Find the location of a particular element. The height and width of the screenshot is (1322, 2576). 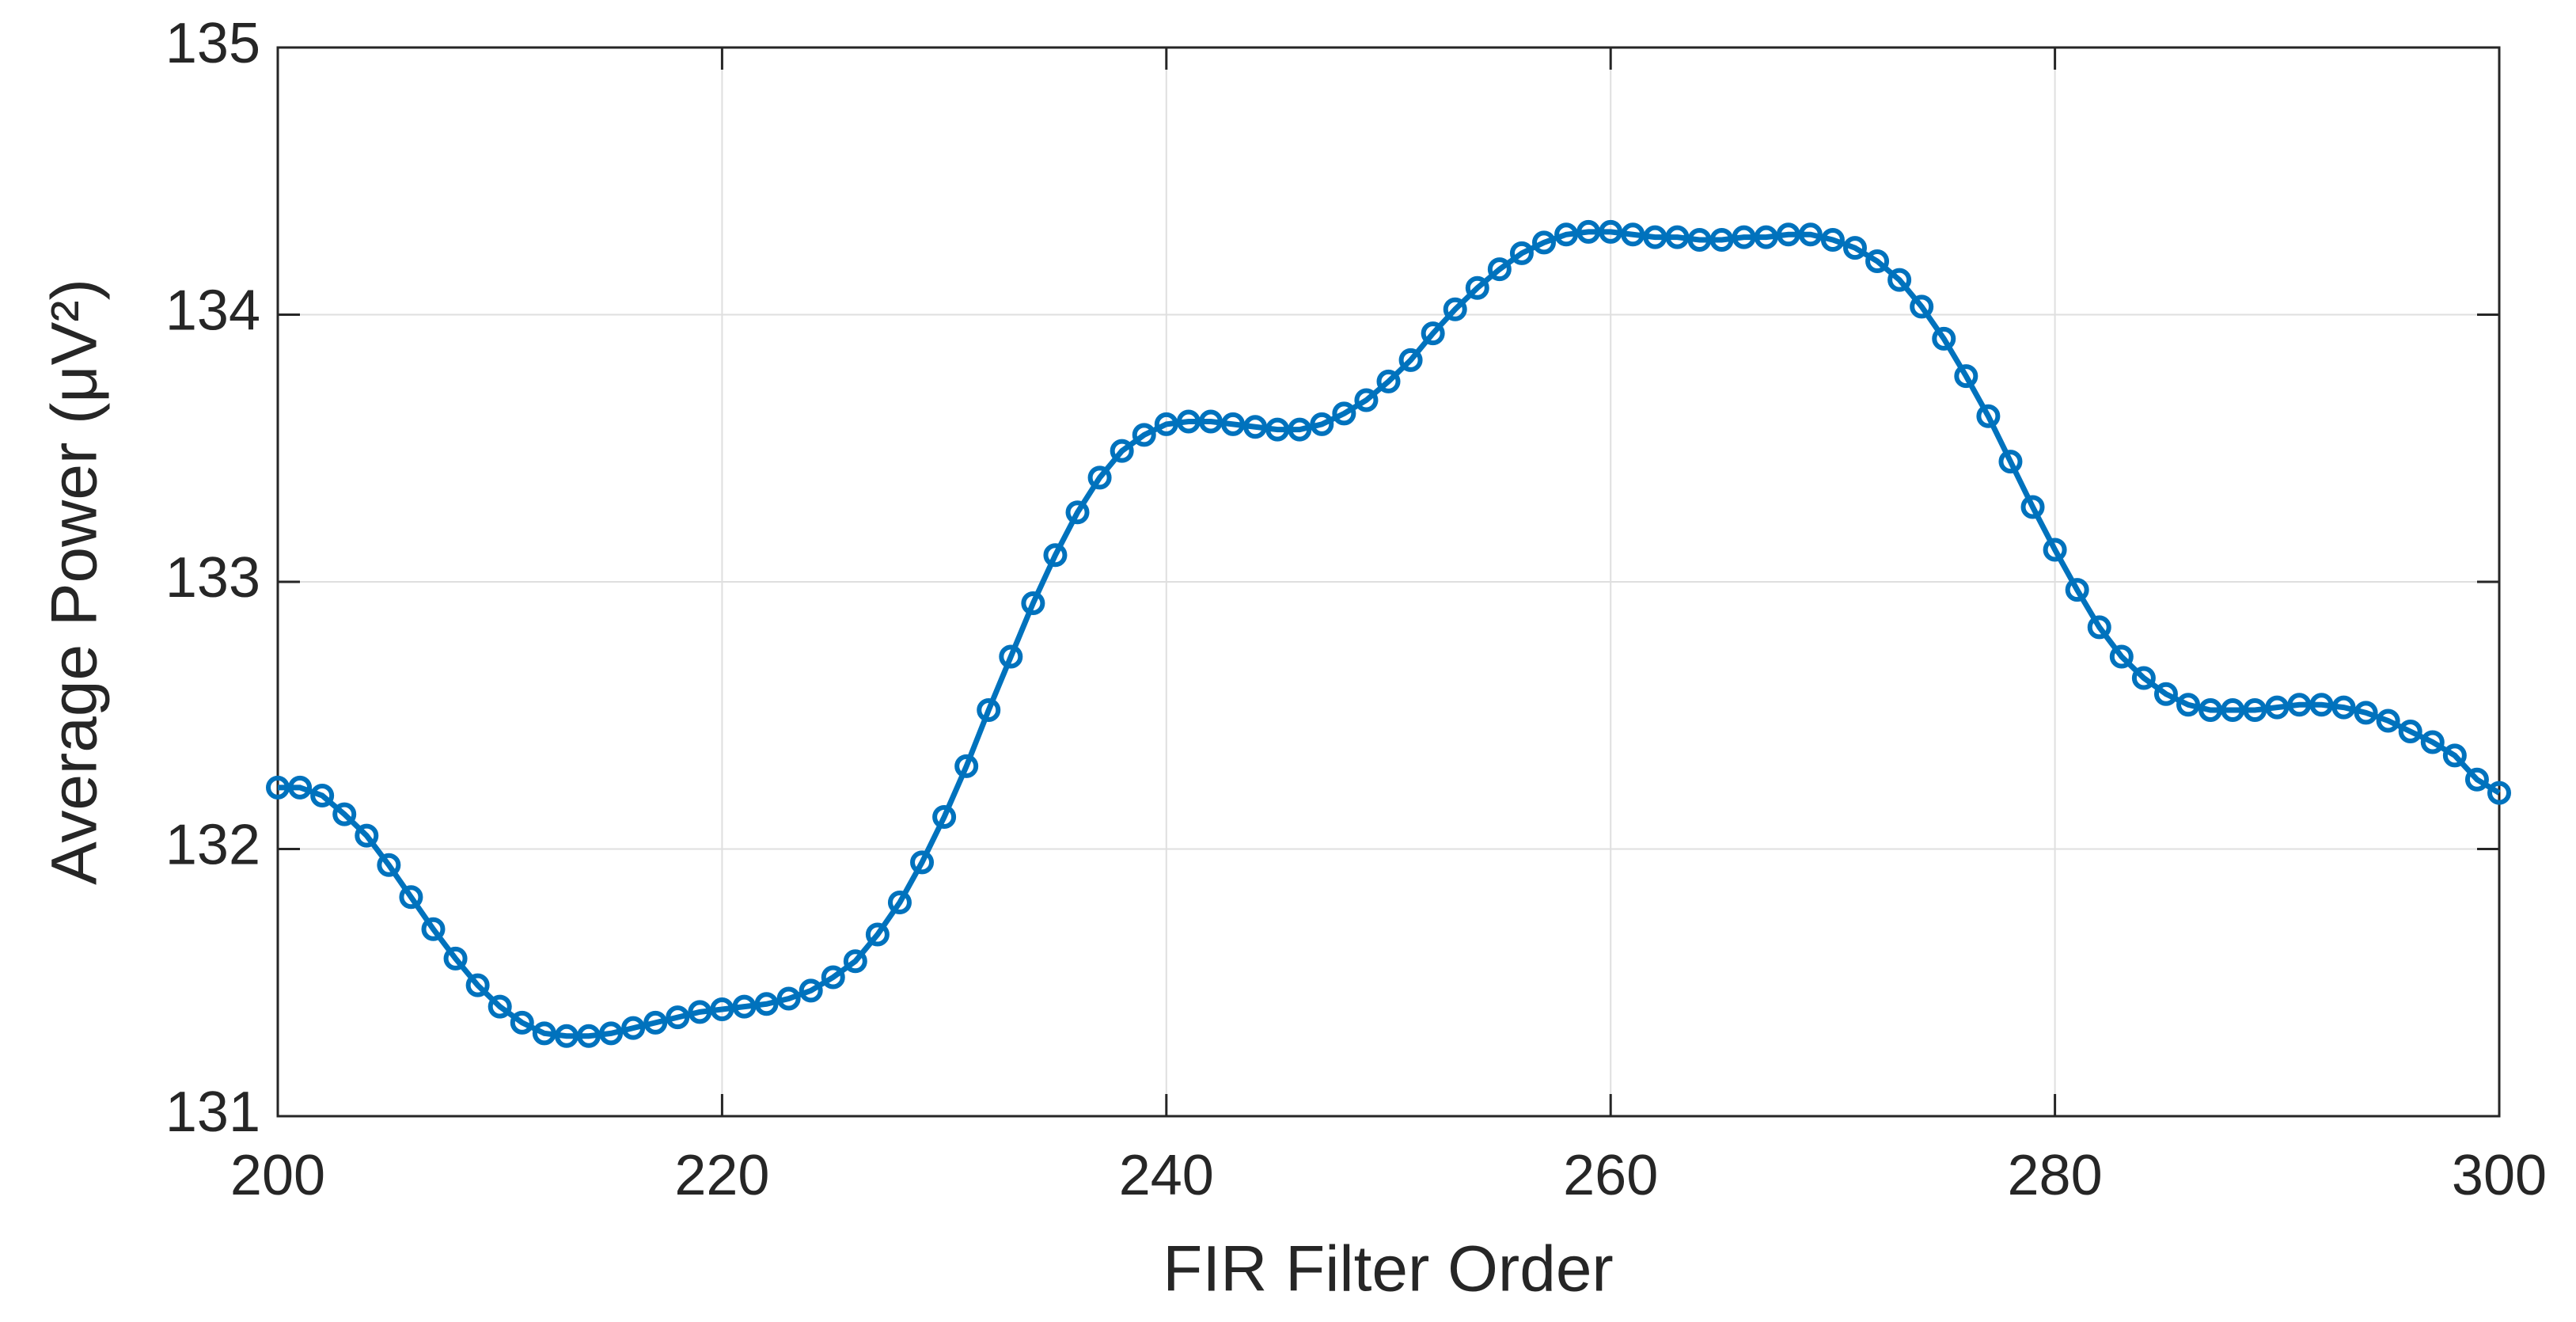

x-tick-label: 200 is located at coordinates (277, 1175).